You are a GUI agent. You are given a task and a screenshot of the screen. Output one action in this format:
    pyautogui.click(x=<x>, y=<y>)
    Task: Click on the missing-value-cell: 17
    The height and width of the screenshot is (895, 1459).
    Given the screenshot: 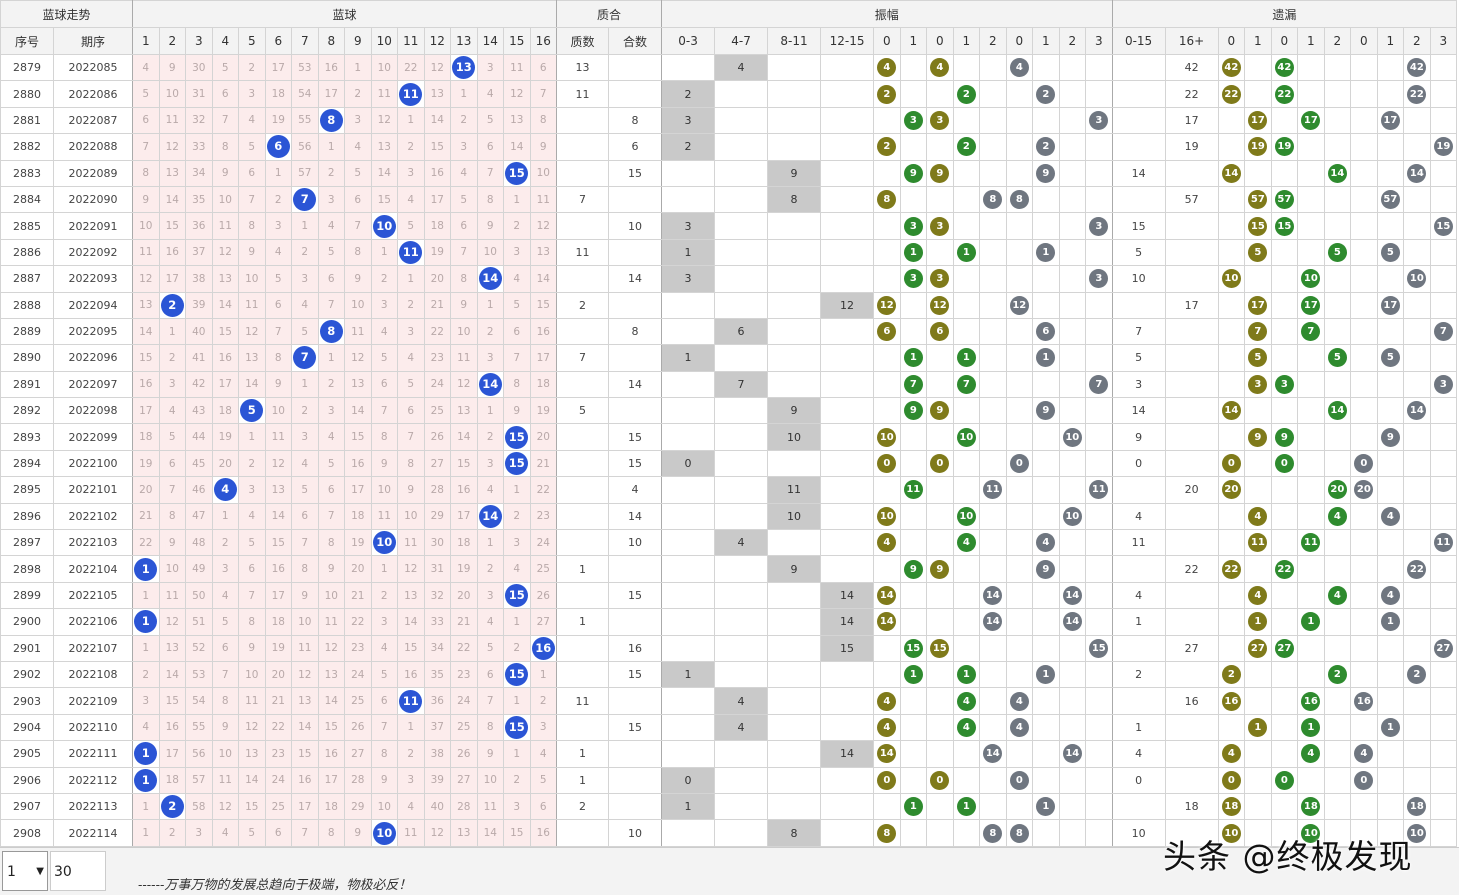 What is the action you would take?
    pyautogui.click(x=1390, y=120)
    